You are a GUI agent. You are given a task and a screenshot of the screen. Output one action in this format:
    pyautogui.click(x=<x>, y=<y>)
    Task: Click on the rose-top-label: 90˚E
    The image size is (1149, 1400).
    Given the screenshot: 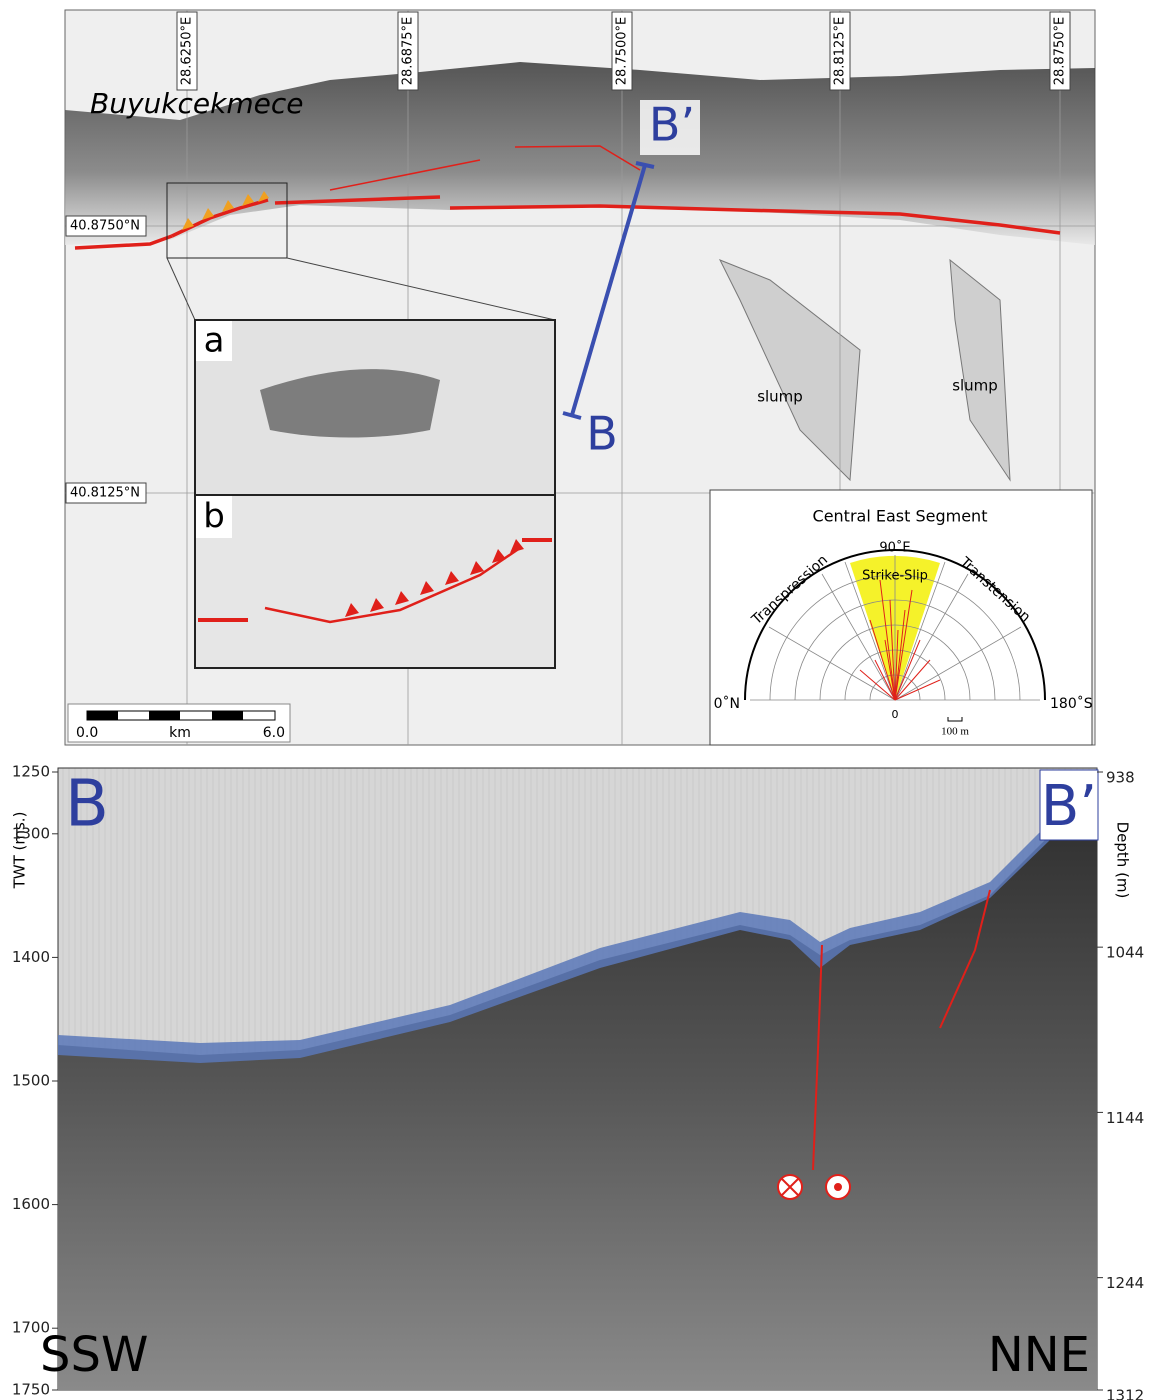 What is the action you would take?
    pyautogui.click(x=894, y=548)
    